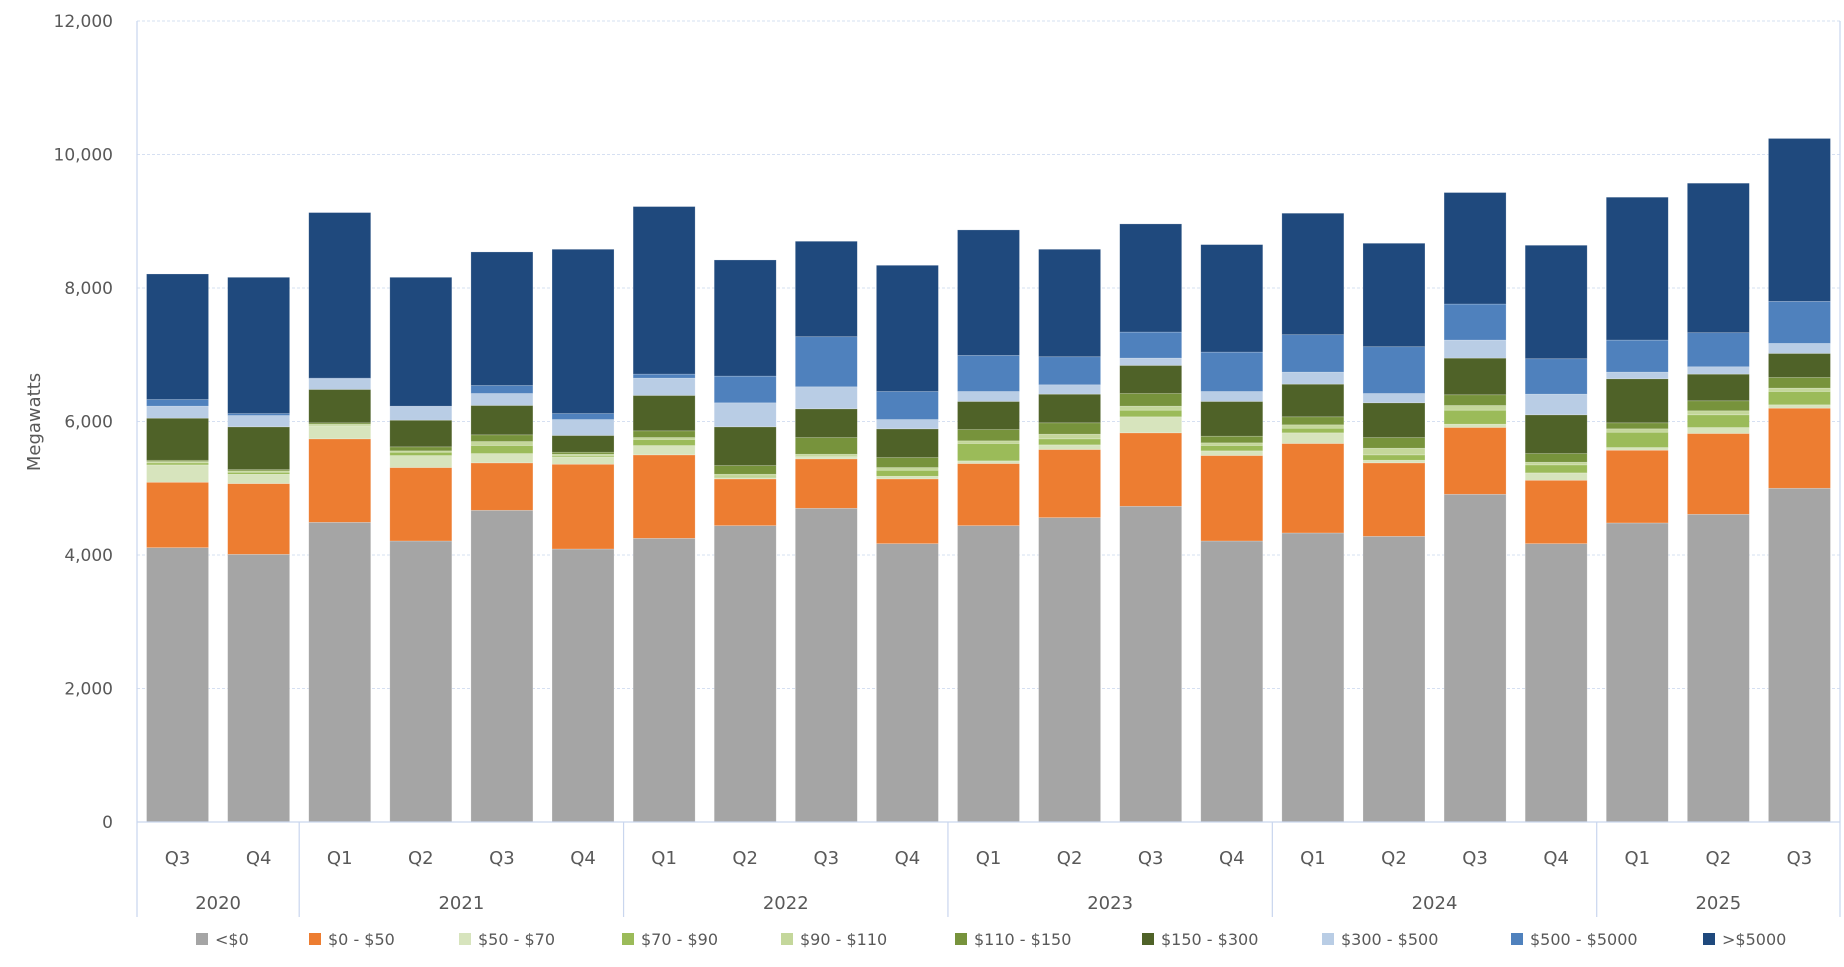  Describe the element at coordinates (88, 556) in the screenshot. I see `y-tick-label: 4,000` at that location.